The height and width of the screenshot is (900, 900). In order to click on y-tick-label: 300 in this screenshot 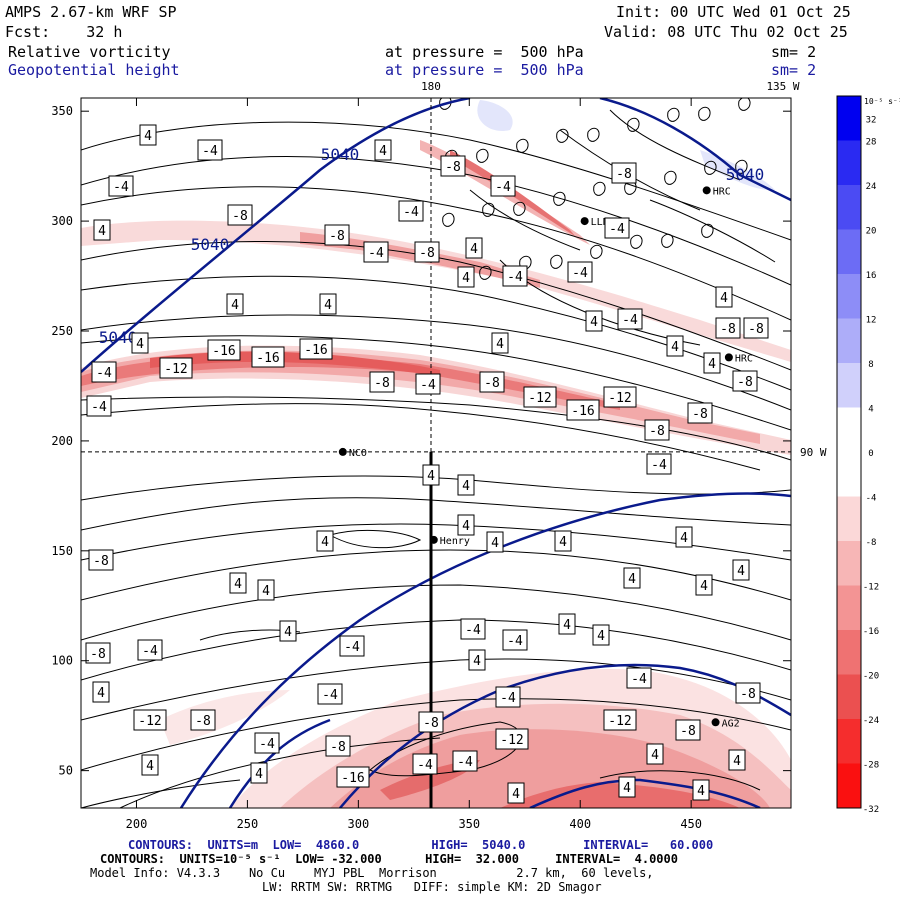, I will do `click(62, 221)`.